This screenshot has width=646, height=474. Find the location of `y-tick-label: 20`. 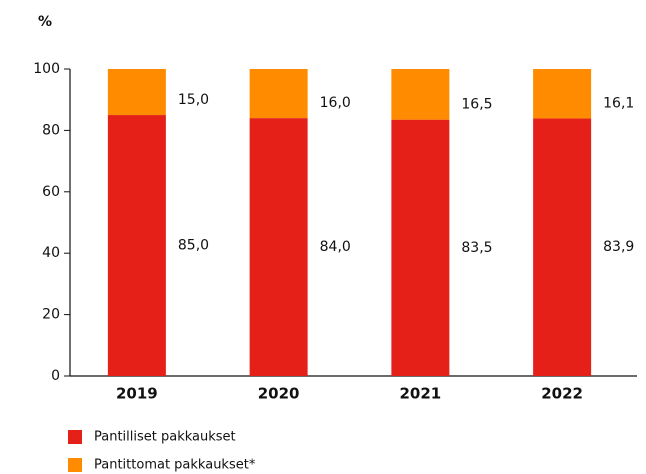

y-tick-label: 20 is located at coordinates (51, 315).